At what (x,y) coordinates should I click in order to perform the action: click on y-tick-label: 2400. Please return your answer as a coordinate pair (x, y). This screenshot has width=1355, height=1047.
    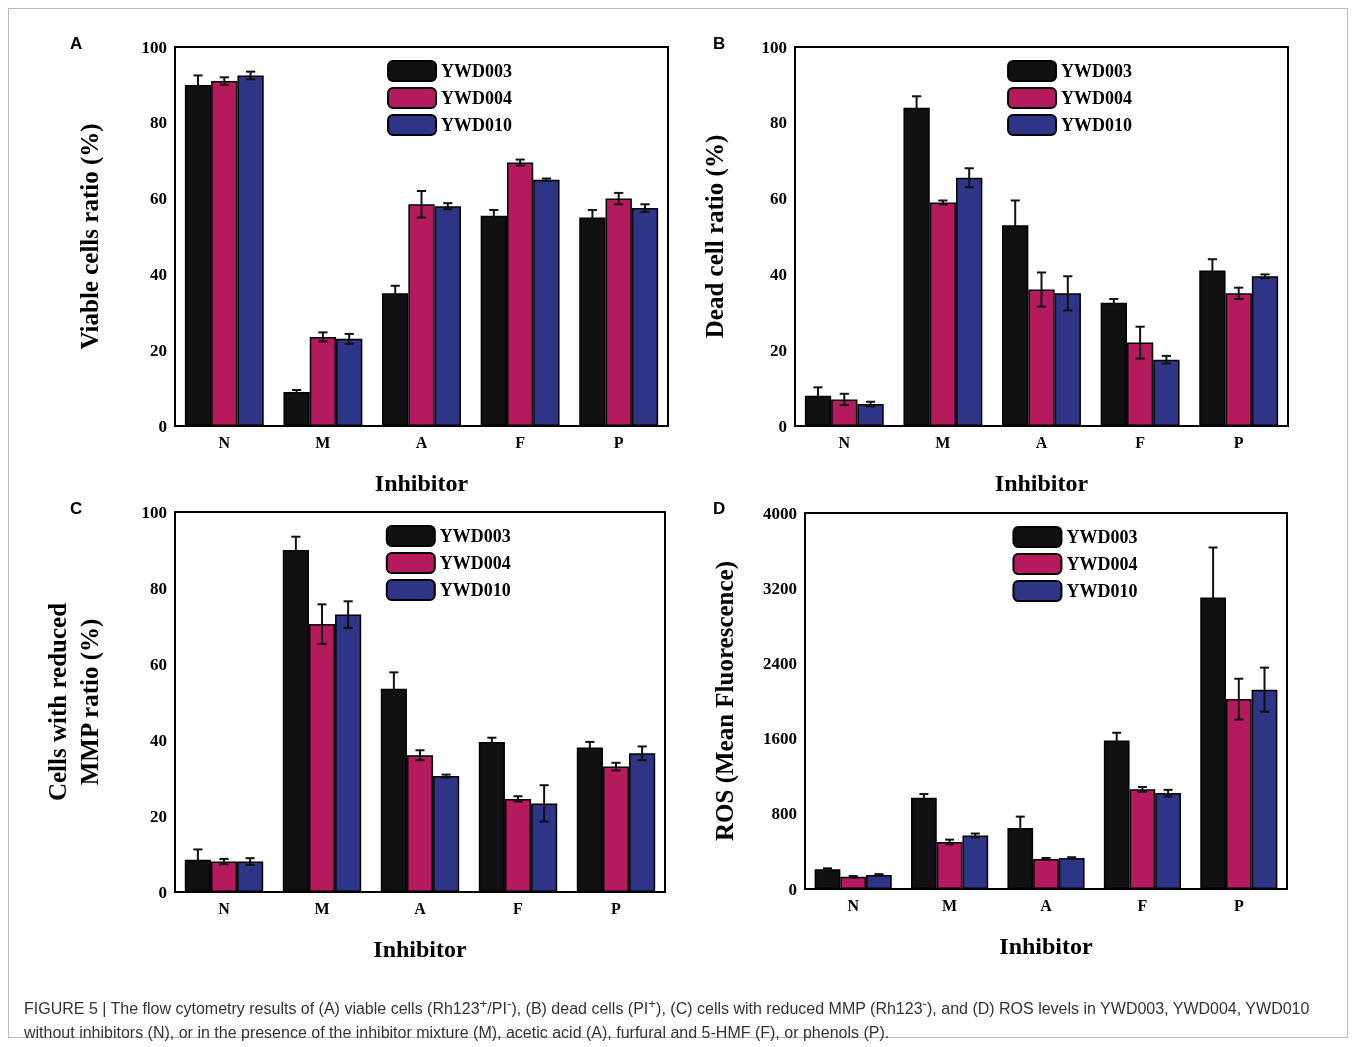
    Looking at the image, I should click on (780, 663).